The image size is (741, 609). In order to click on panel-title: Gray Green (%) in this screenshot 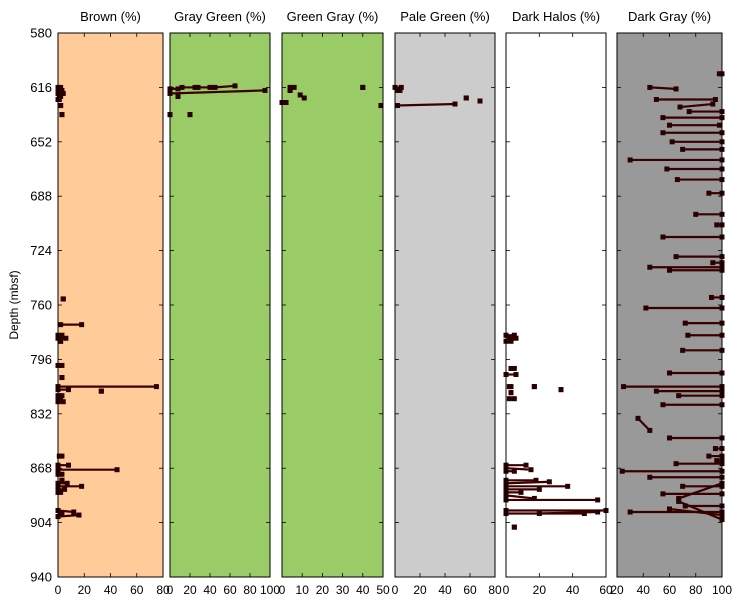, I will do `click(220, 16)`.